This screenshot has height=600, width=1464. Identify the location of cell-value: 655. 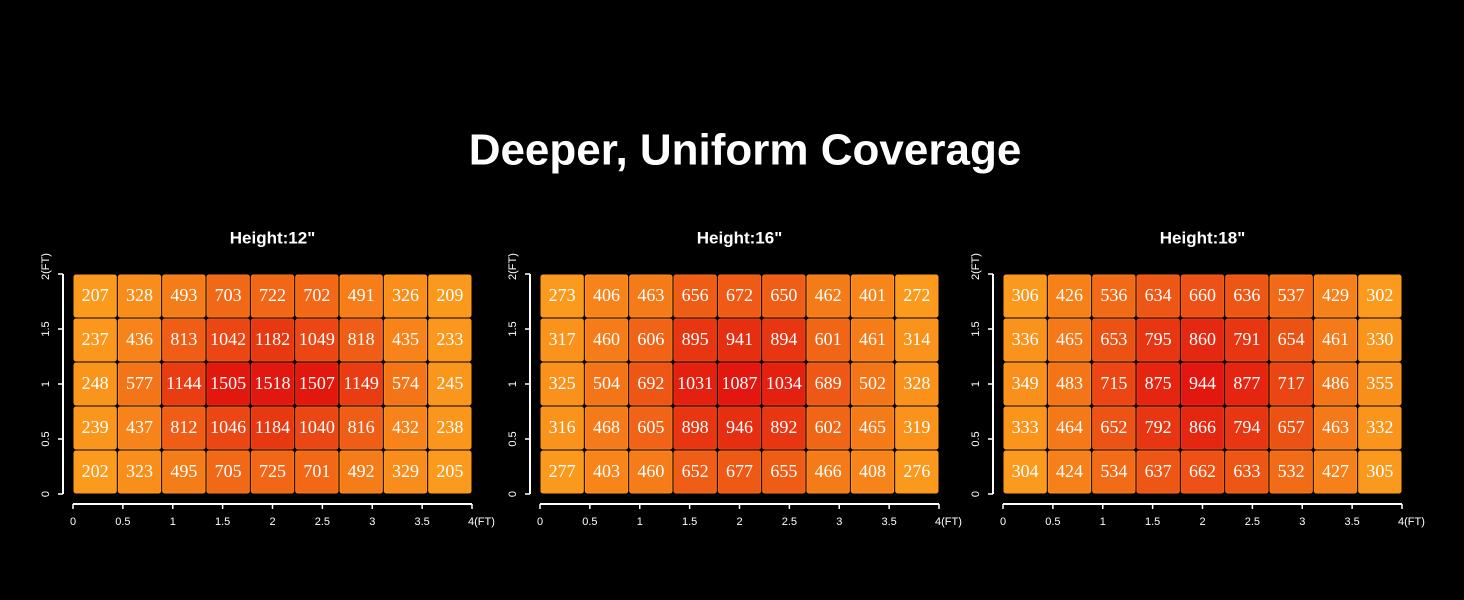
(783, 471).